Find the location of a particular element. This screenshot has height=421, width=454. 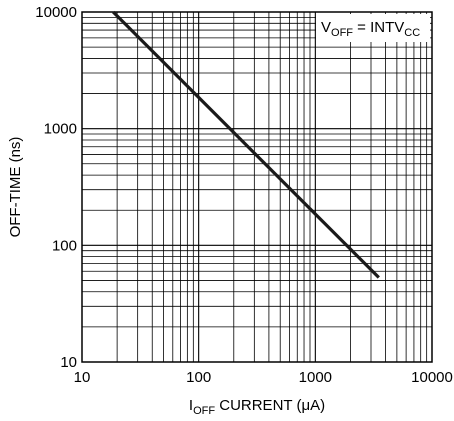

x-axis-title-suffix: CURRENT (μA) is located at coordinates (270, 405).